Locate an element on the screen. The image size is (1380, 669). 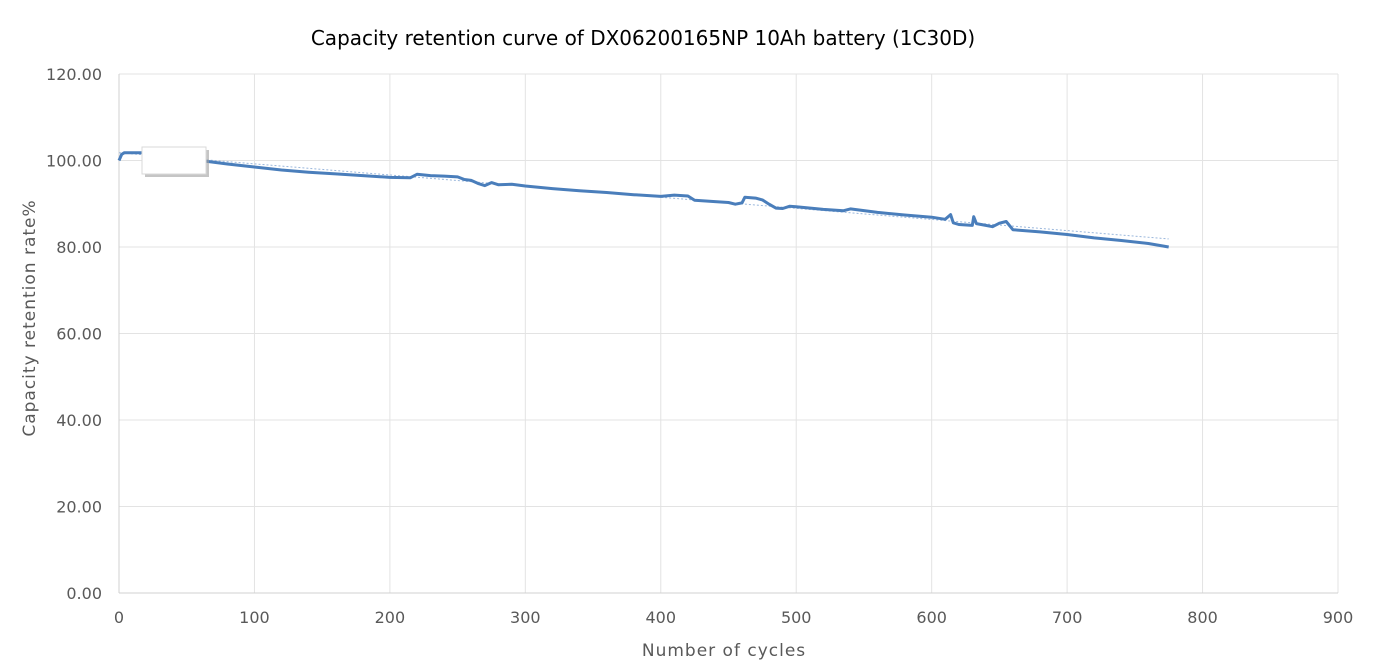
y-tick-label: 0.00 is located at coordinates (84, 593).